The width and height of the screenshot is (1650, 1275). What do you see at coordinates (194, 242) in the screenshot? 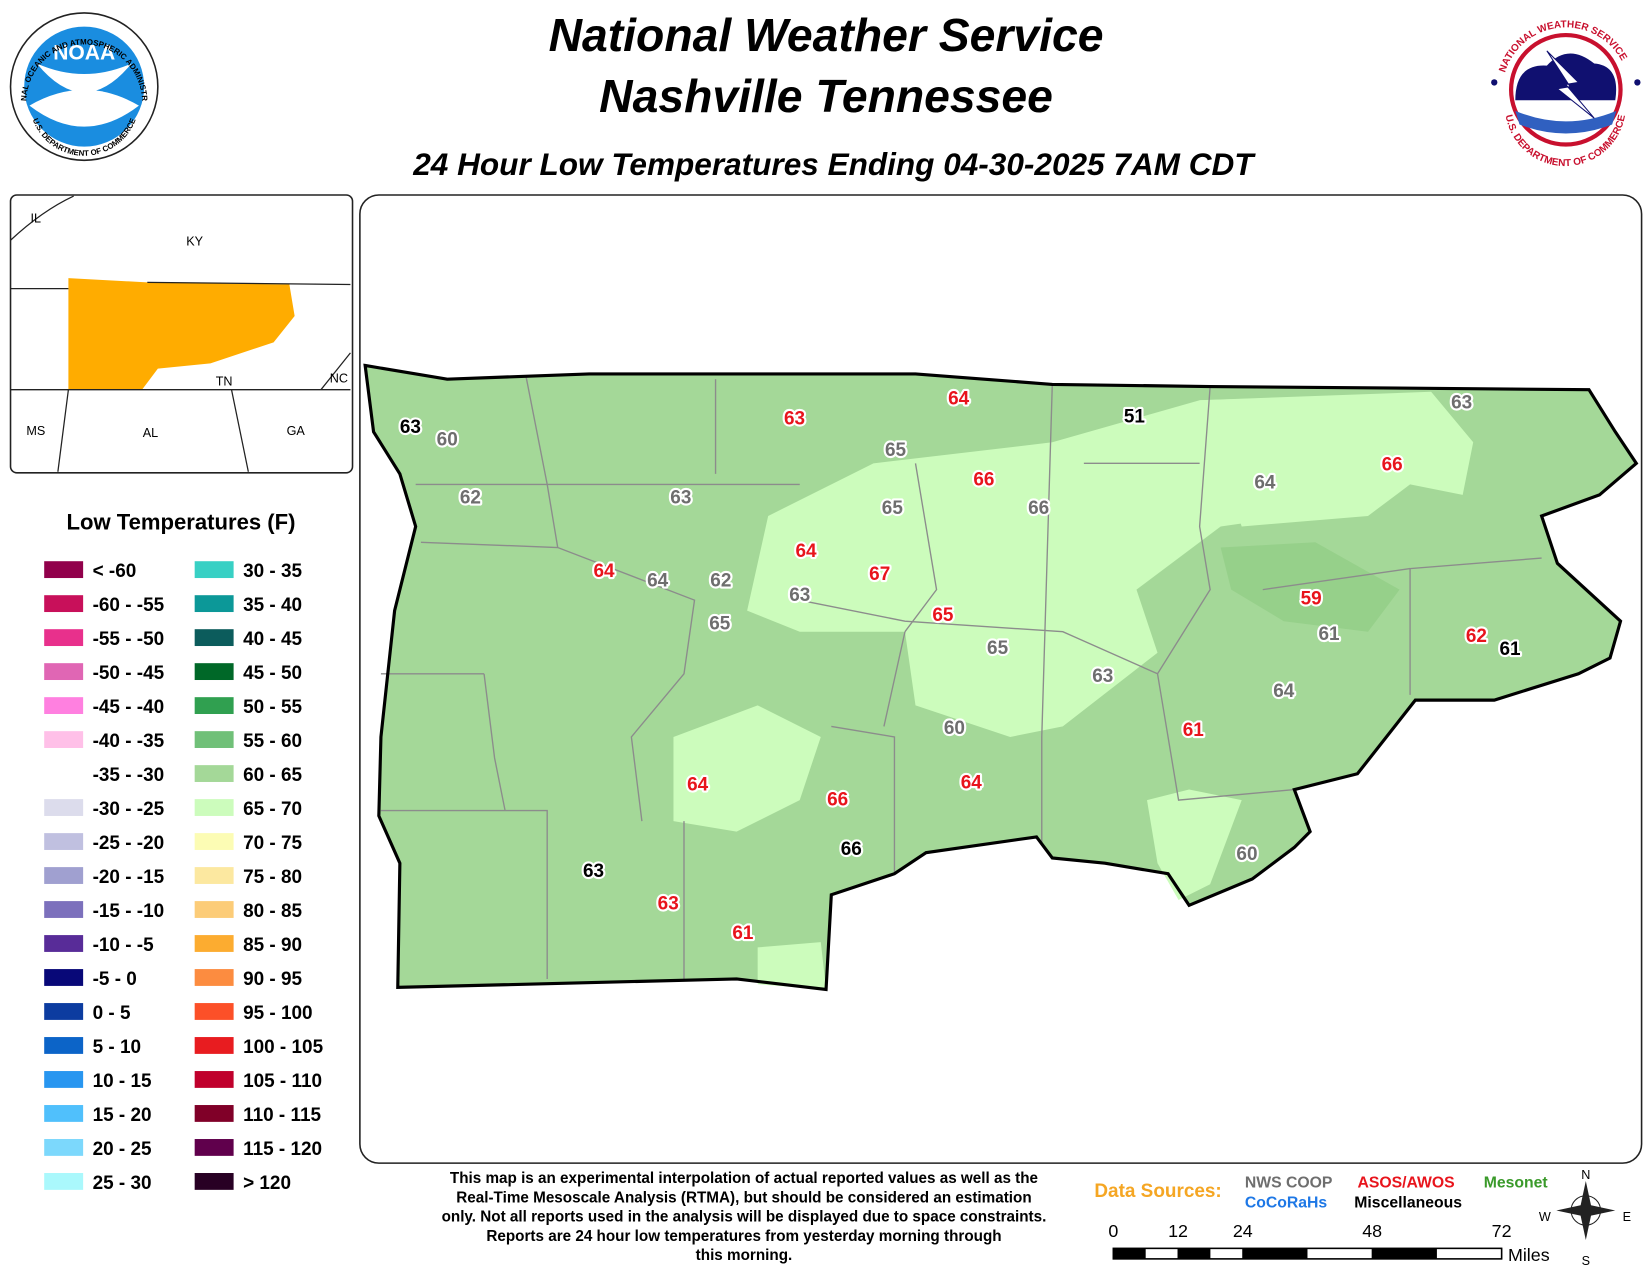
I see `inset-label: KY` at bounding box center [194, 242].